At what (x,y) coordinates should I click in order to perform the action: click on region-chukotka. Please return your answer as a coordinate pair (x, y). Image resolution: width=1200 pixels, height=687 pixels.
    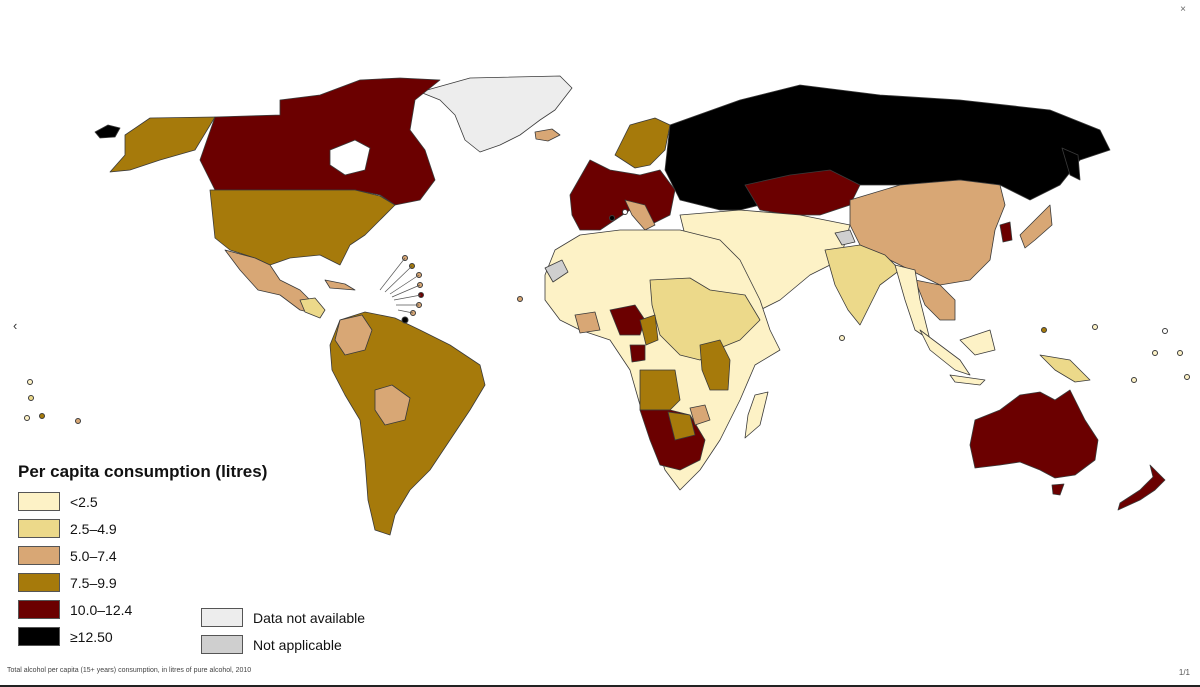
    Looking at the image, I should click on (107, 131).